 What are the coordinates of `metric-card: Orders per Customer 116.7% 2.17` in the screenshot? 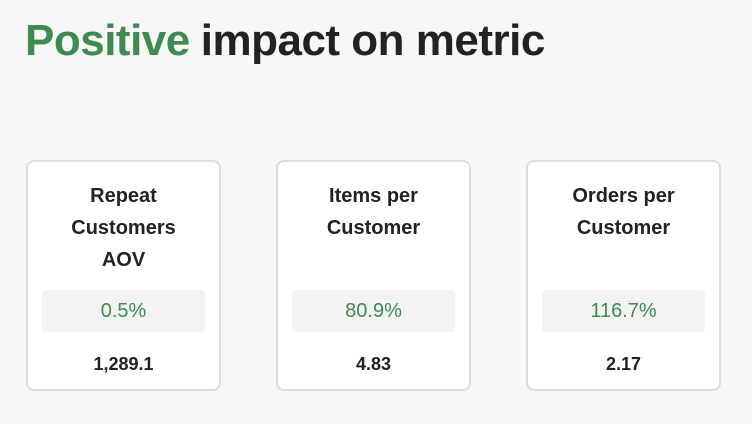 It's located at (623, 275).